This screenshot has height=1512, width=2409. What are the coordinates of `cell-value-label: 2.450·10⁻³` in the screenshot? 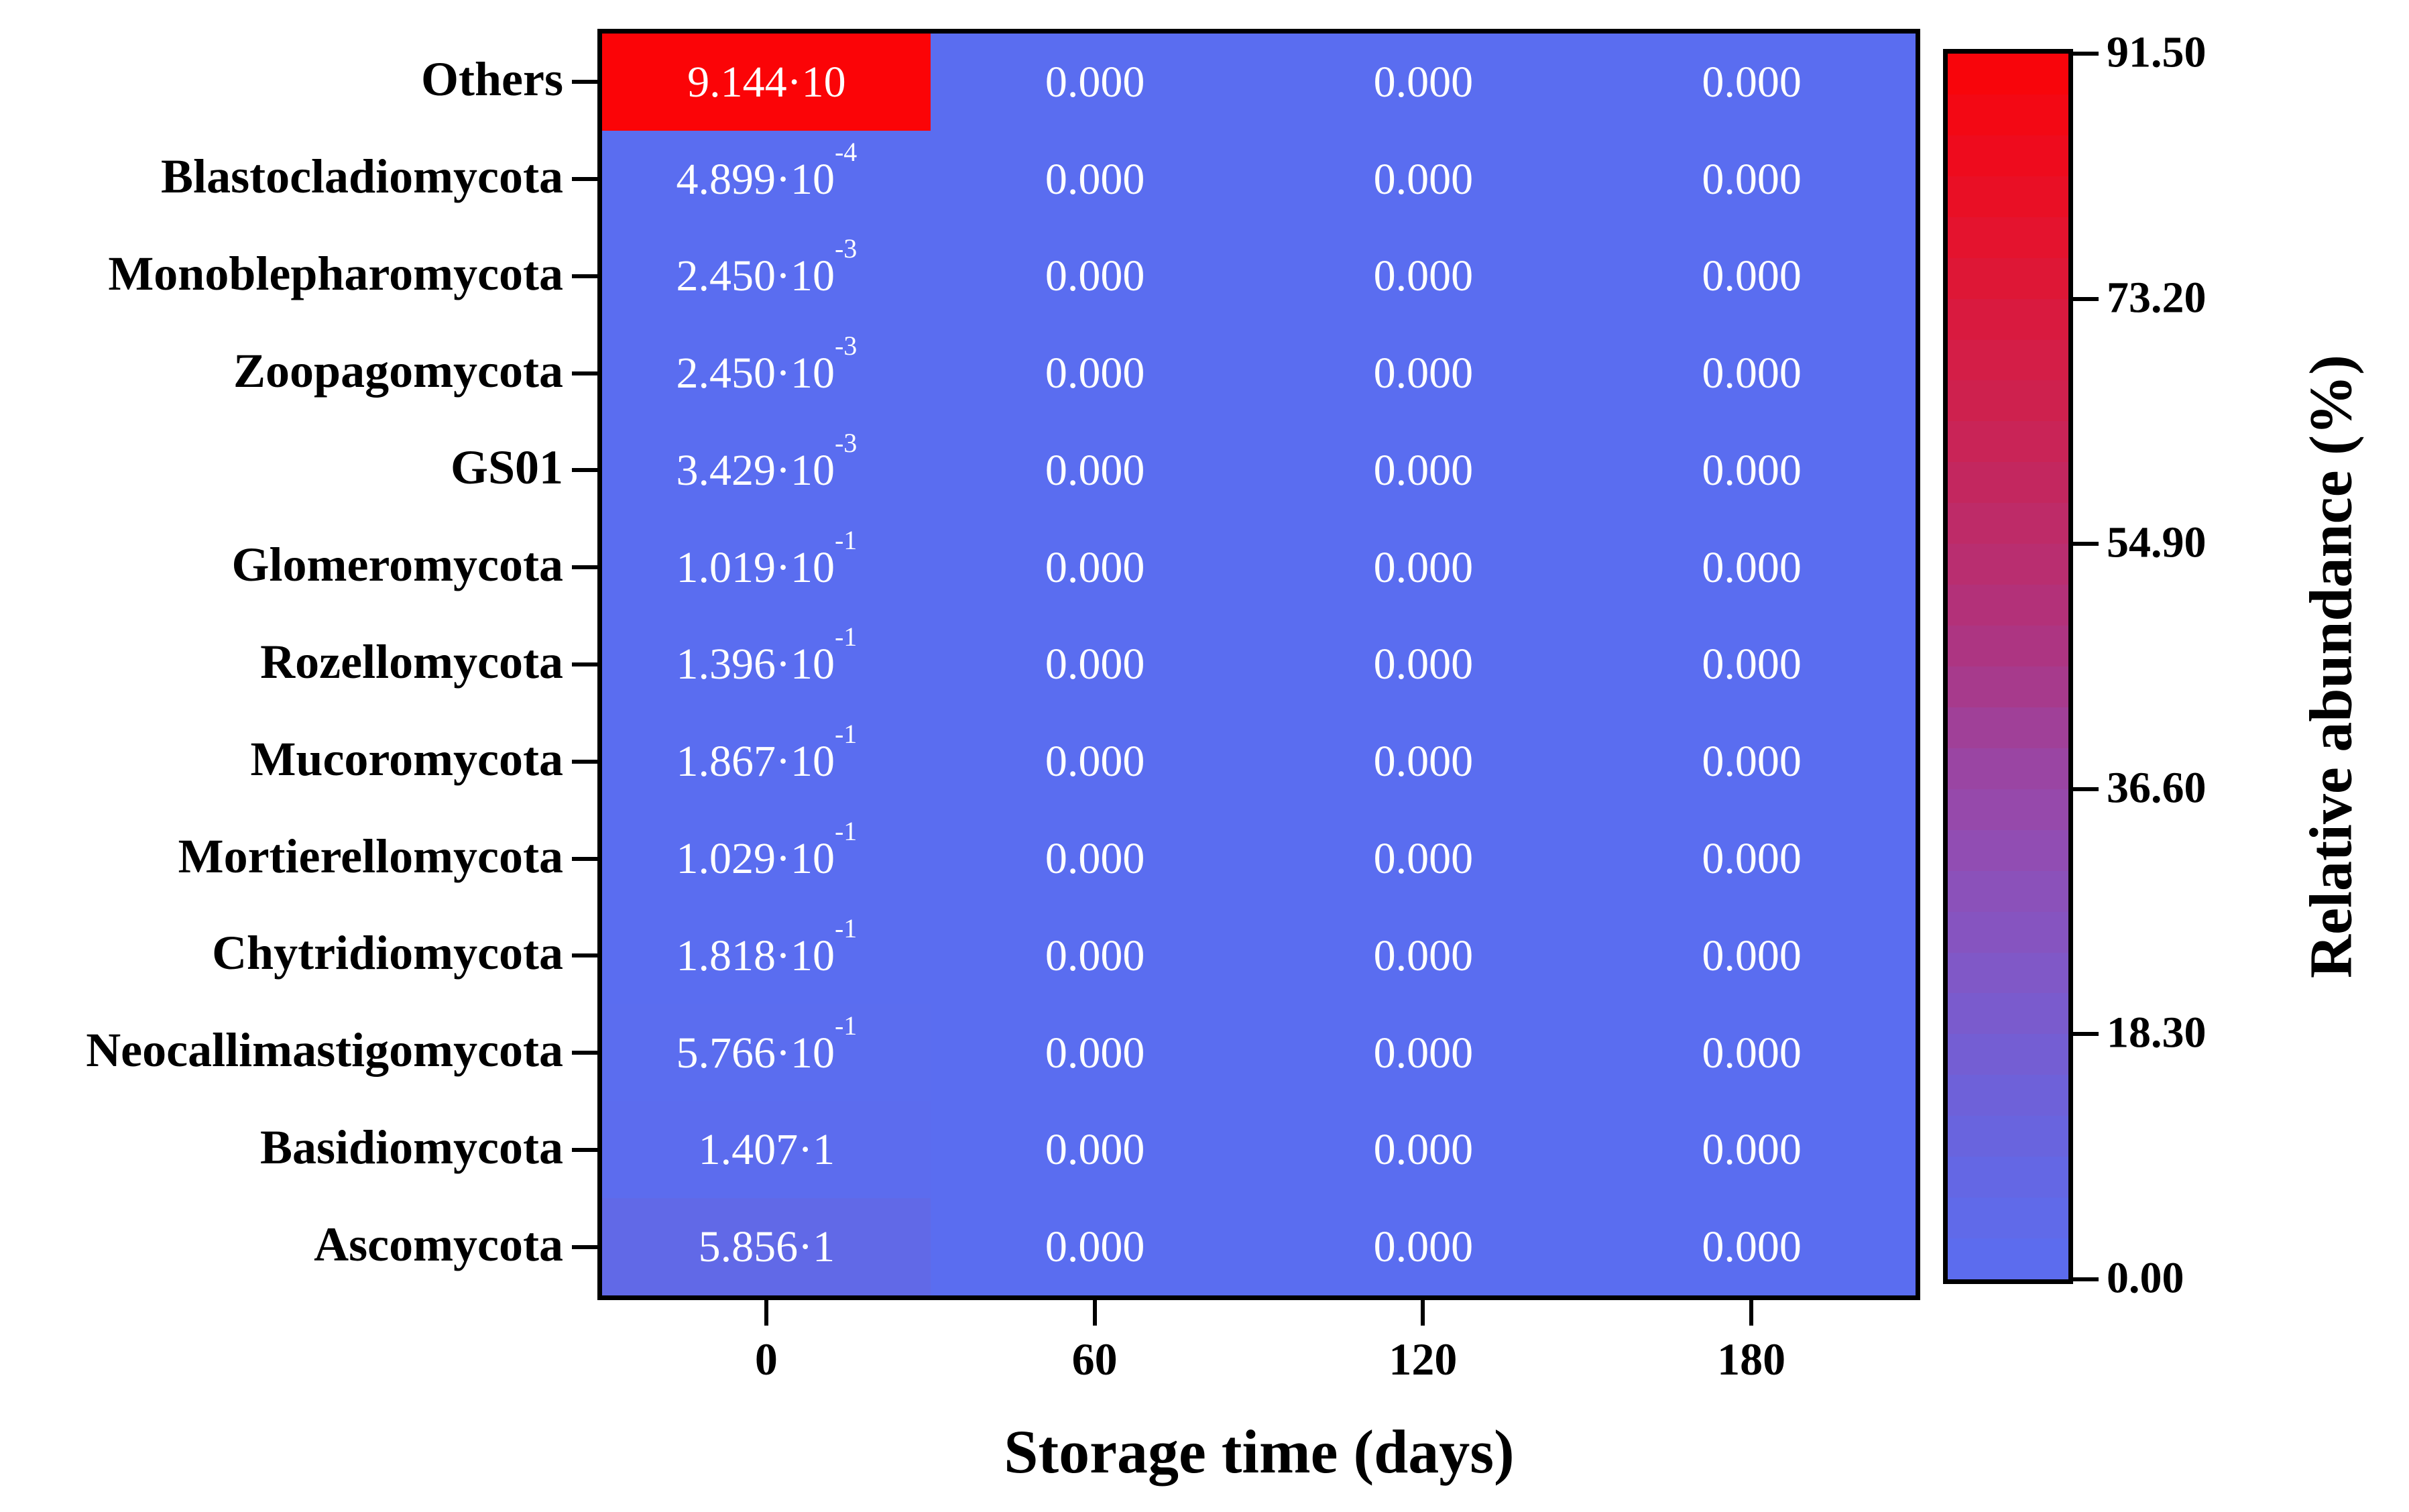 It's located at (767, 267).